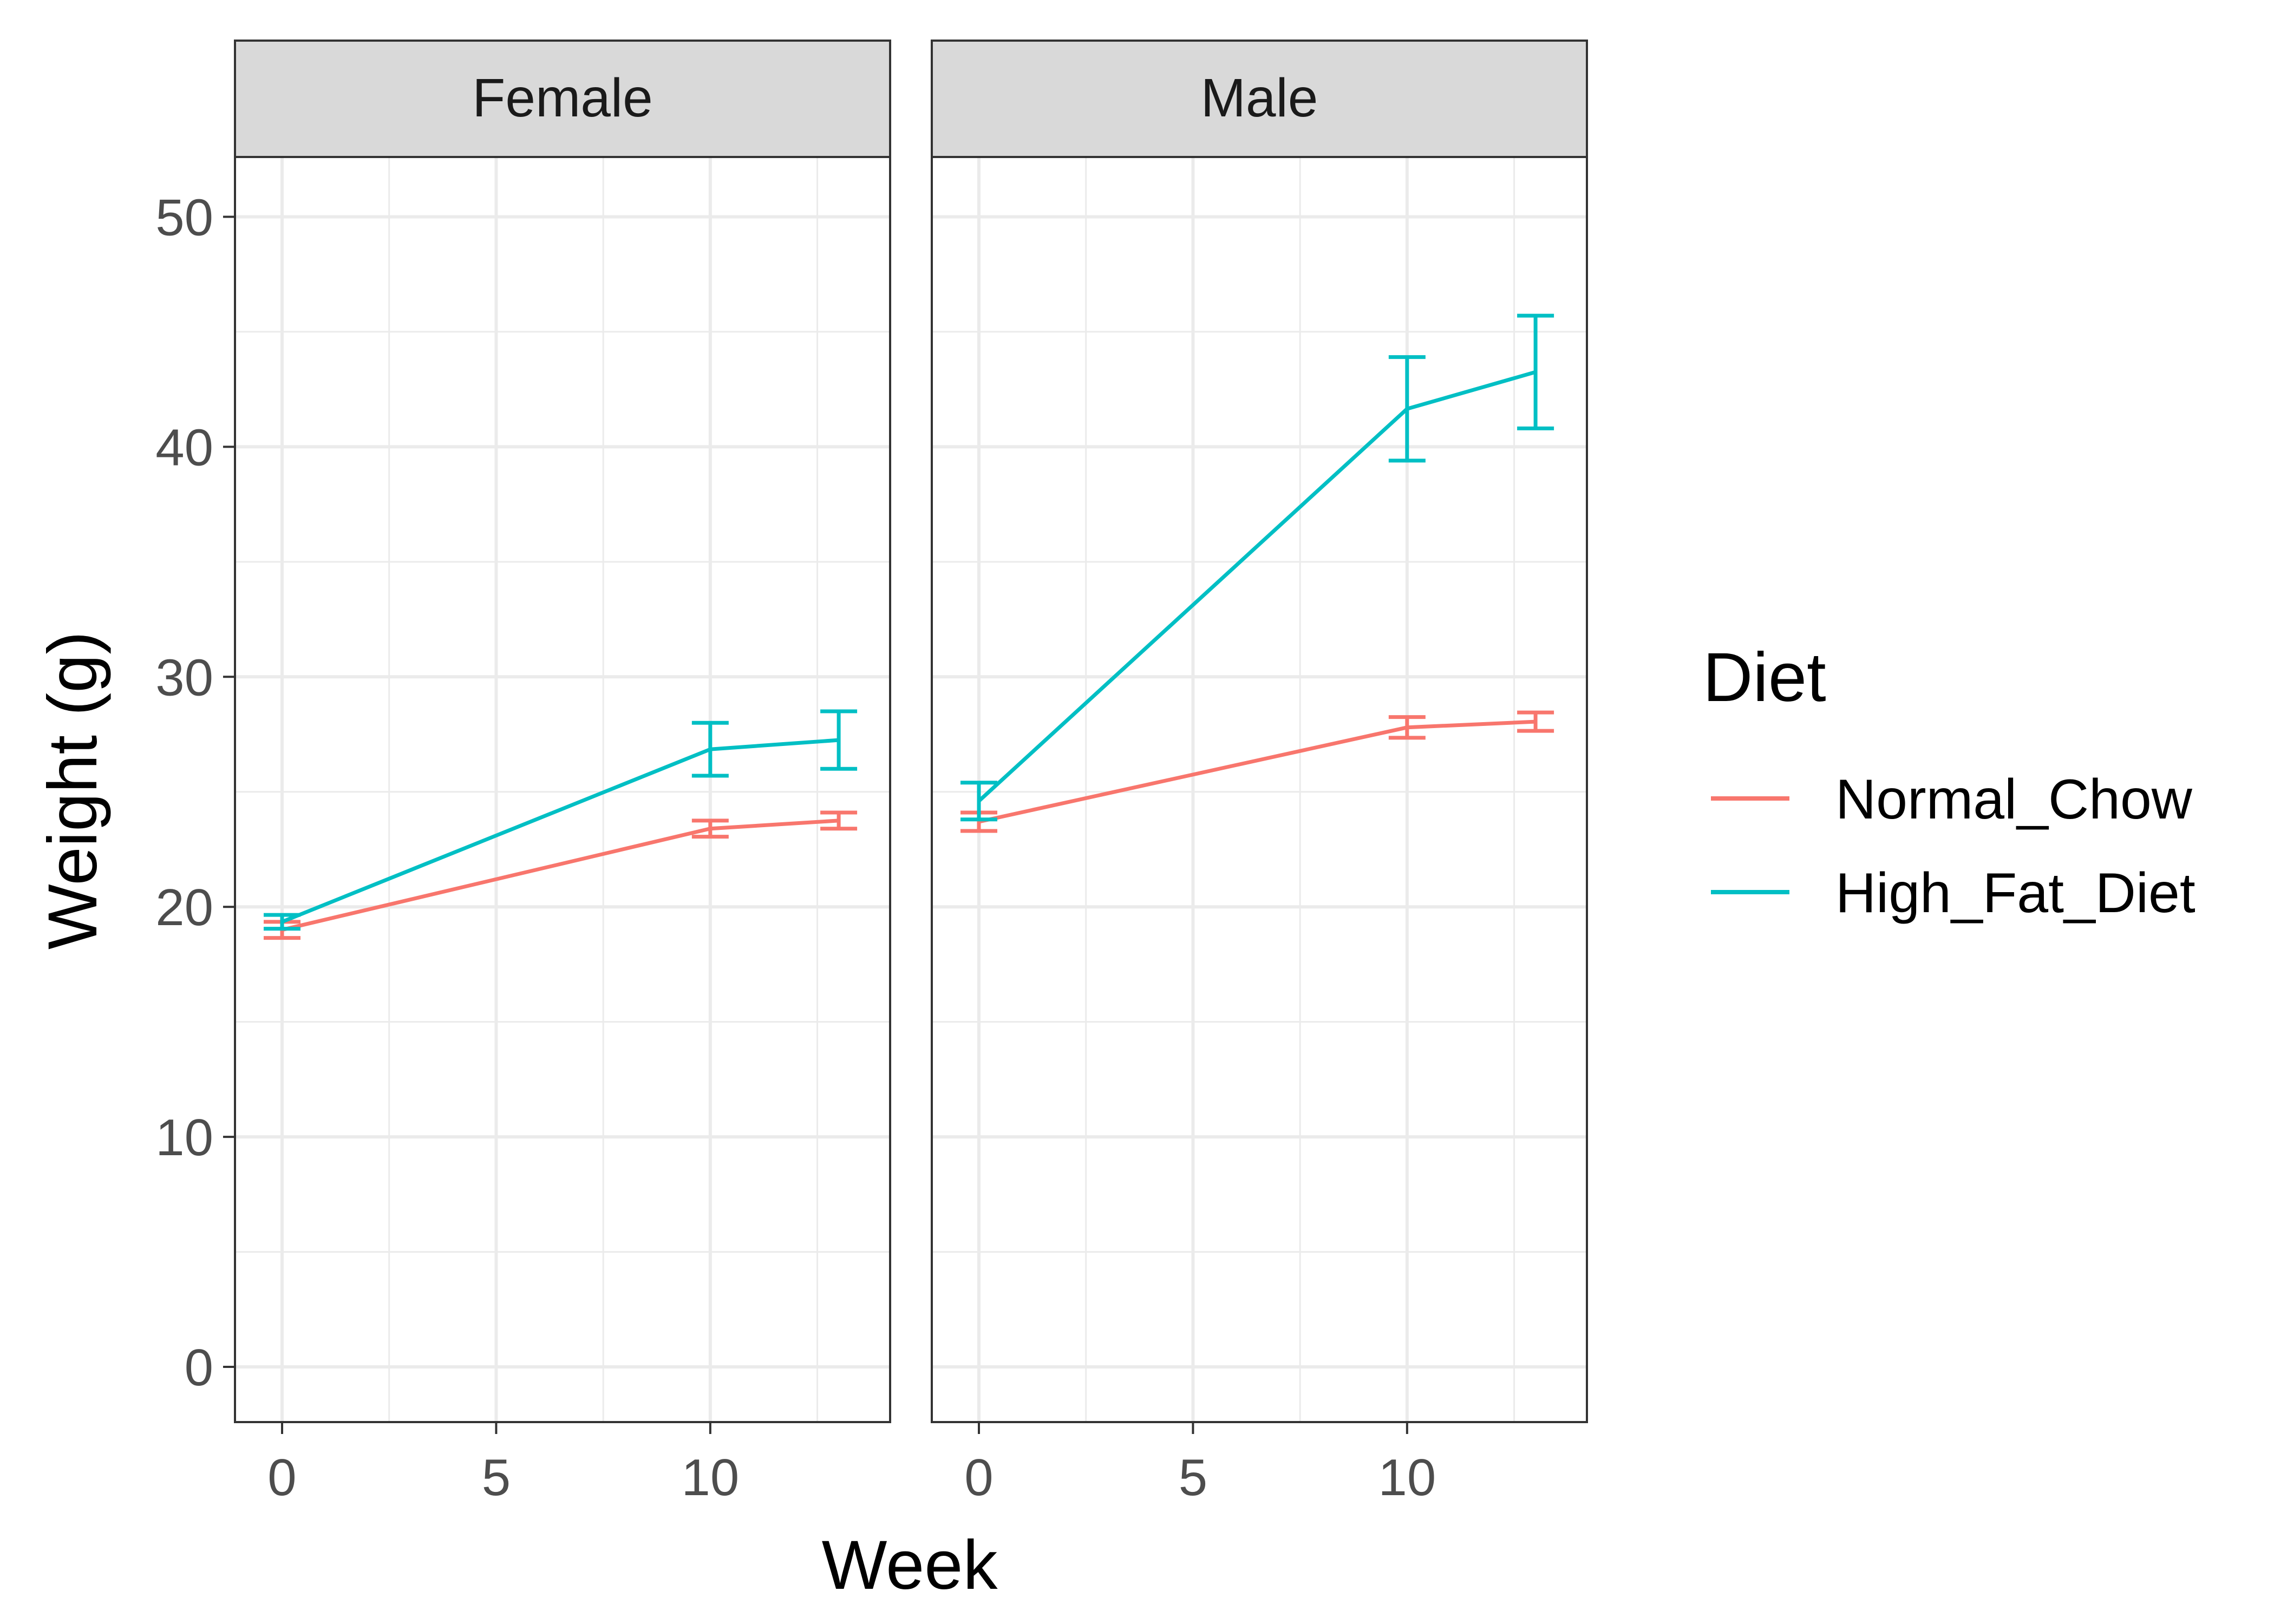 The width and height of the screenshot is (2274, 1624). I want to click on legend: Diet Normal_Chow High_Fat_Diet, so click(1949, 782).